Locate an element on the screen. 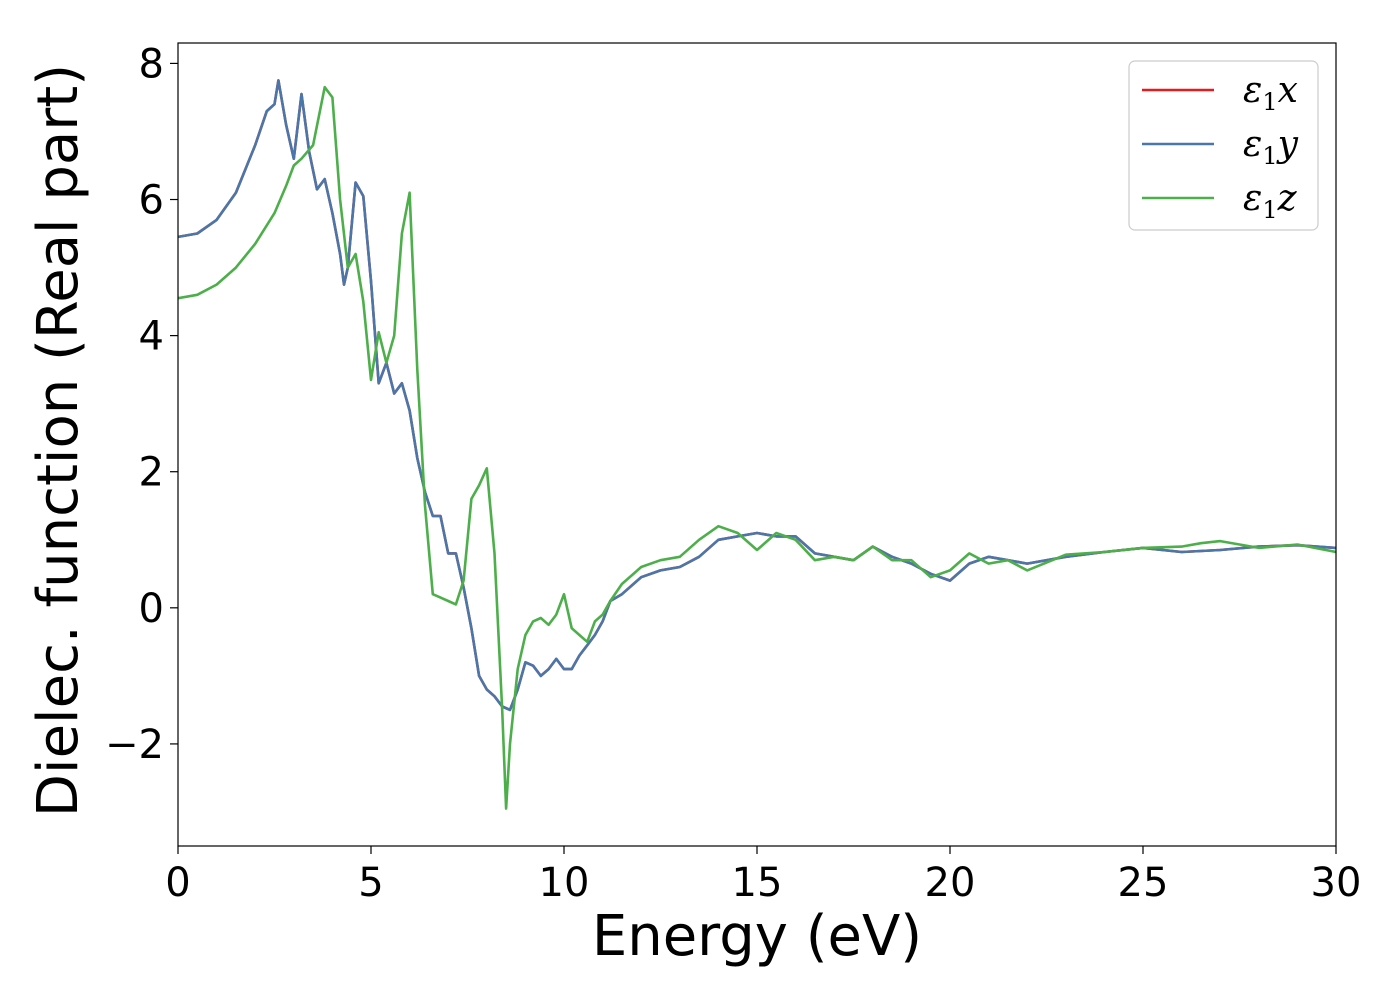 This screenshot has height=1000, width=1400. x-axis-ticks: 0 5 10 15 20 25 30 is located at coordinates (763, 876).